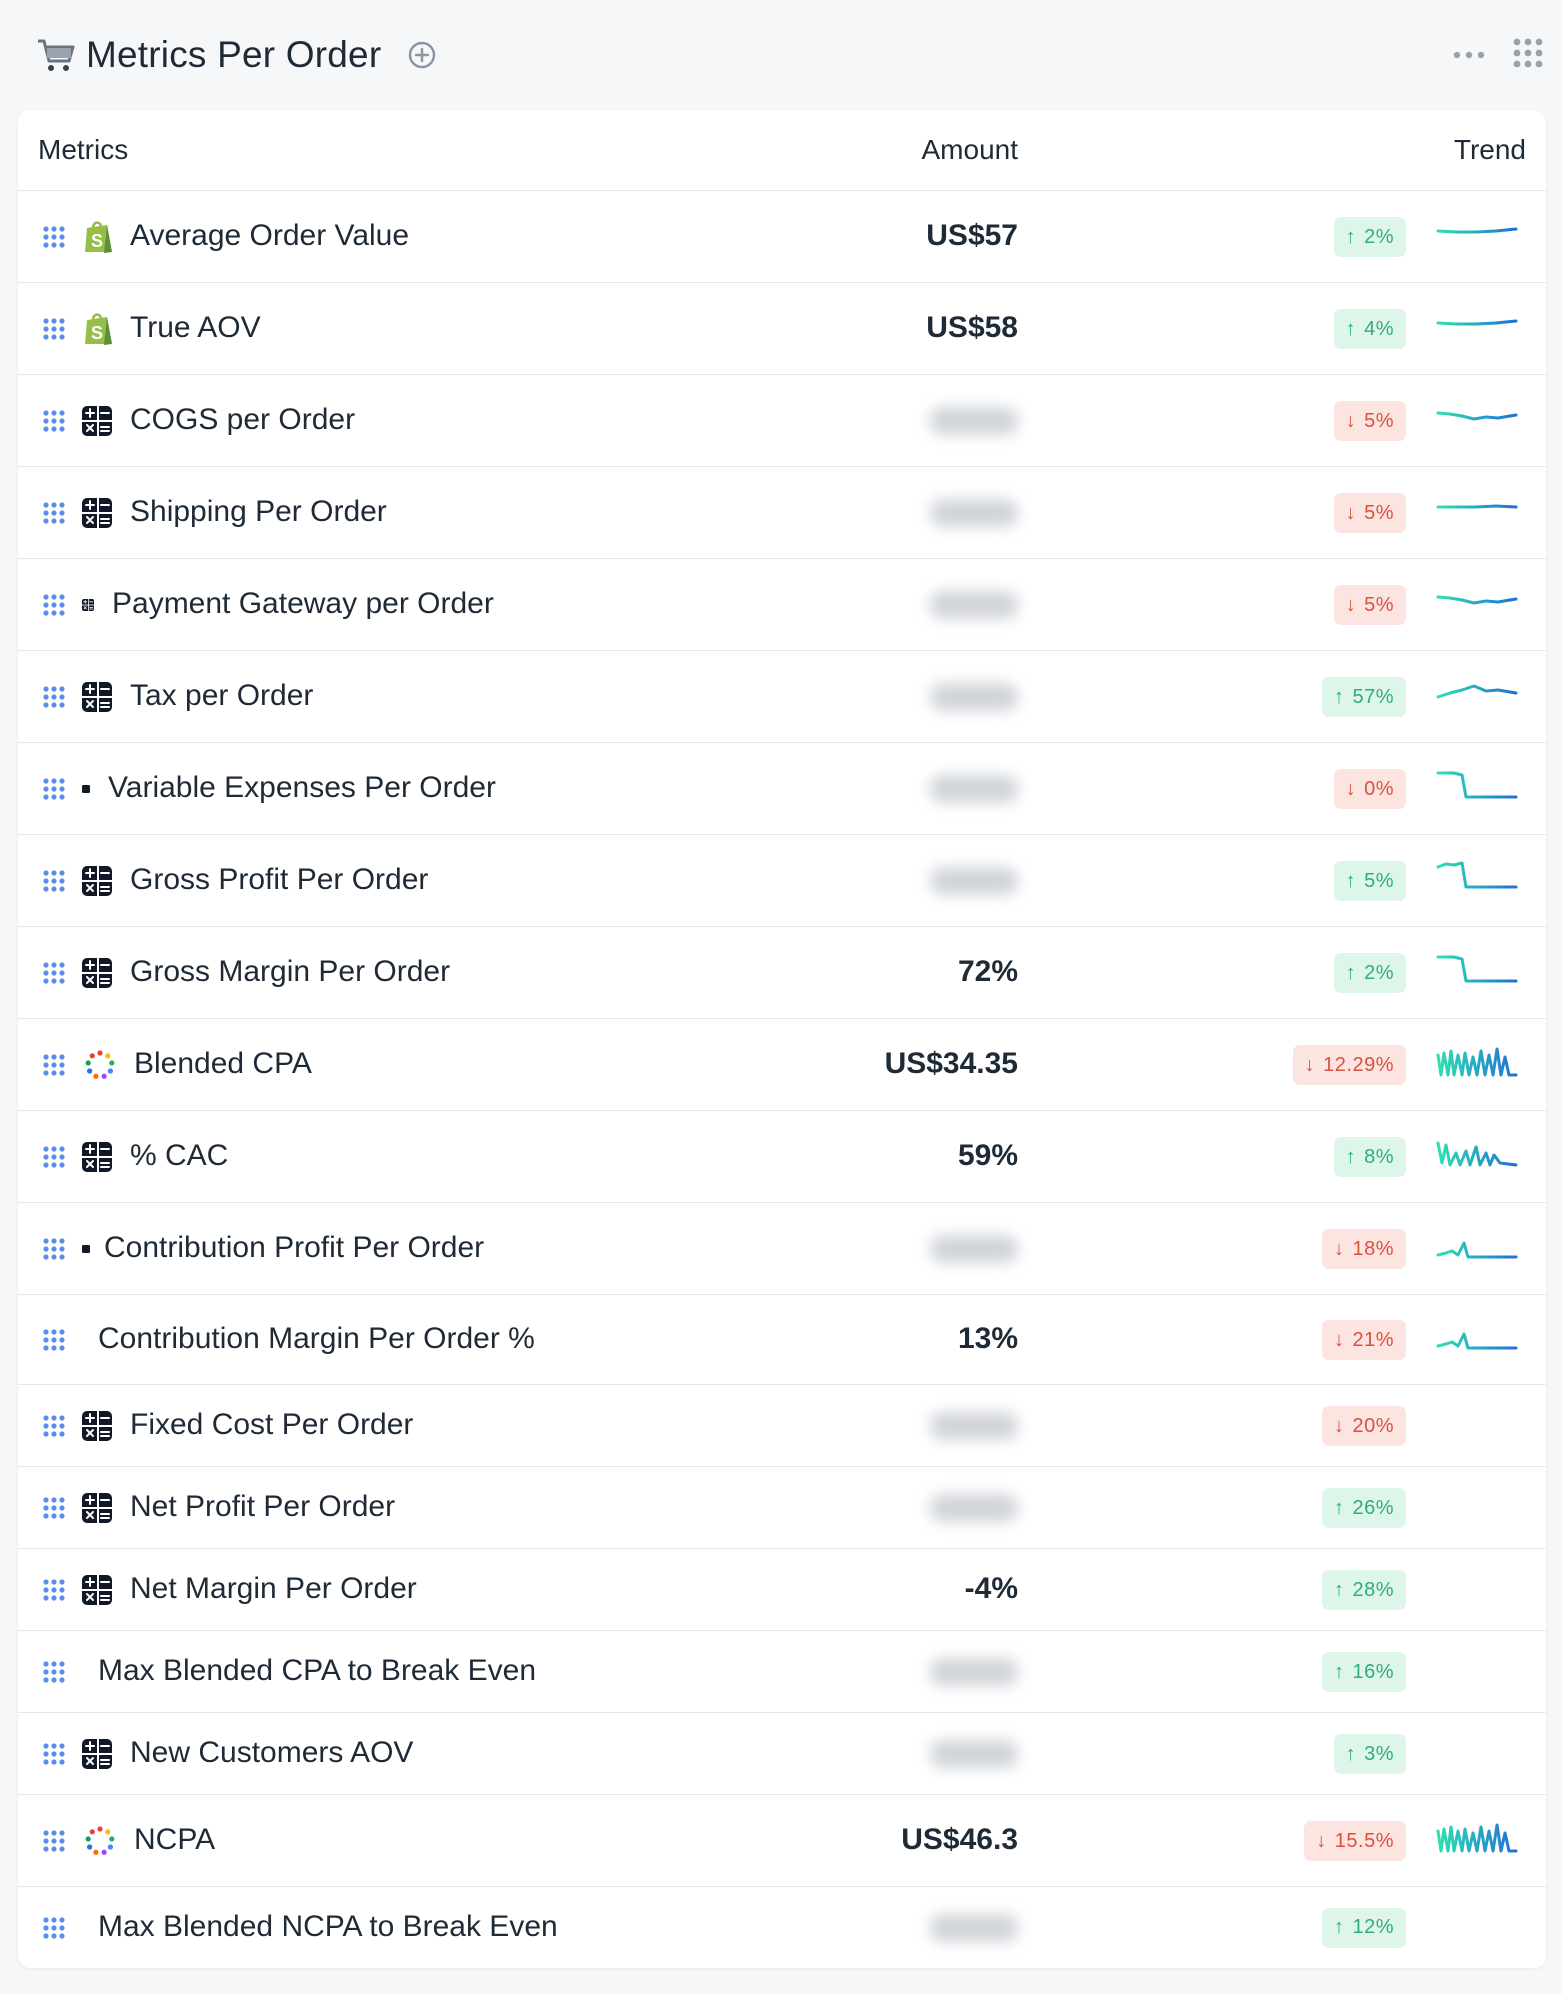 The image size is (1562, 1994). I want to click on trend-percent: 12%, so click(1373, 1927).